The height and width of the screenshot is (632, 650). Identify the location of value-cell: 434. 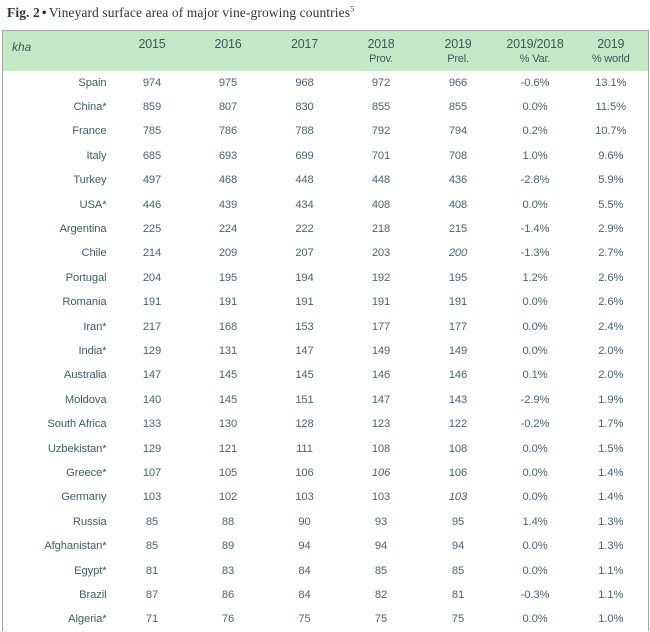
(304, 204).